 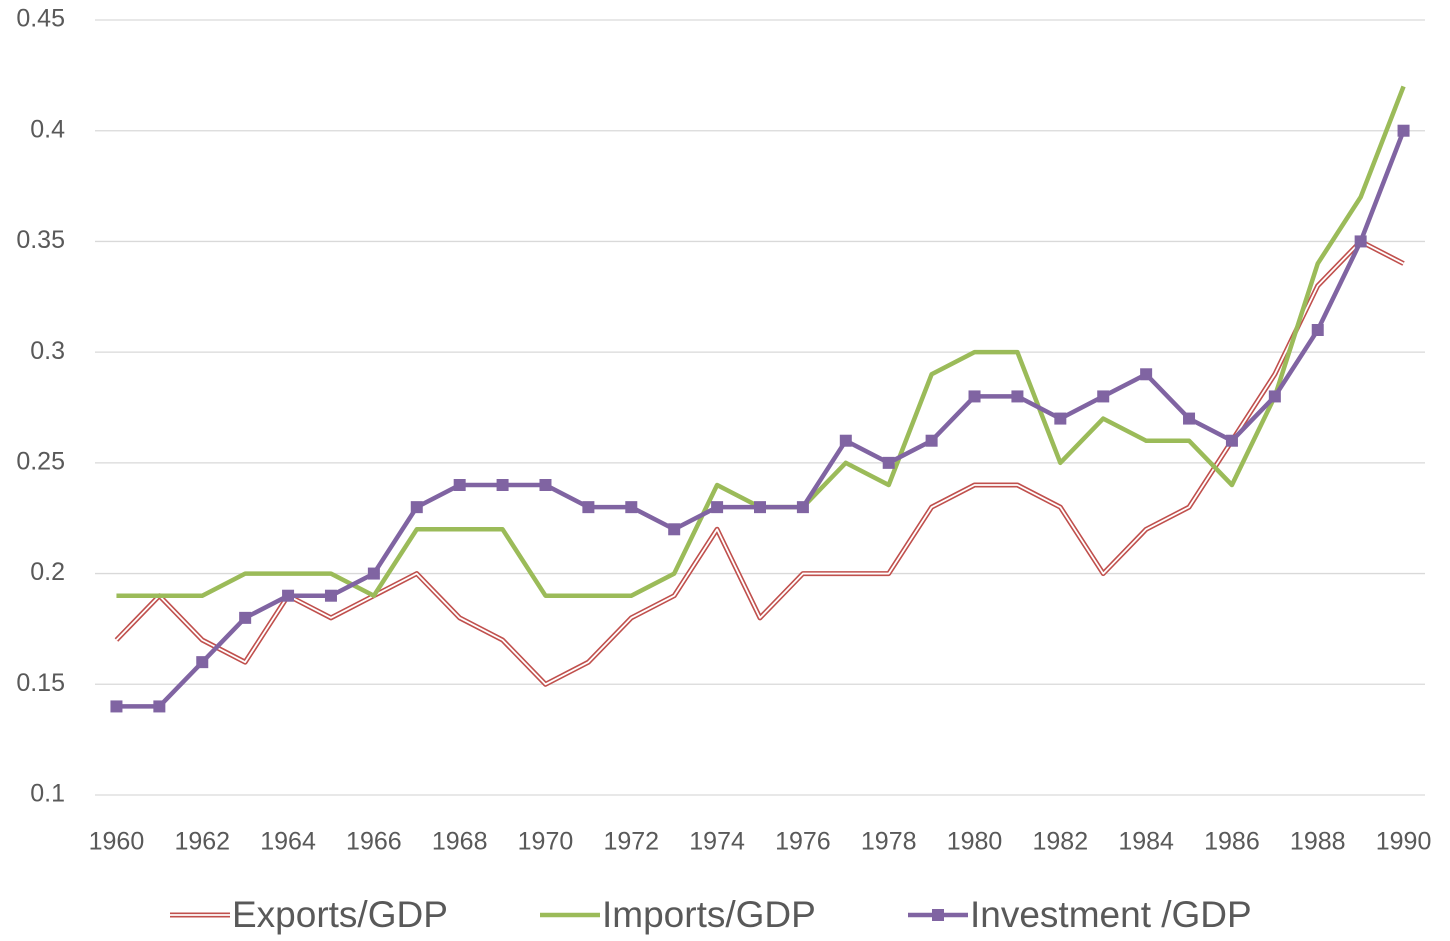 I want to click on x-tick-label: 1990, so click(x=1404, y=842).